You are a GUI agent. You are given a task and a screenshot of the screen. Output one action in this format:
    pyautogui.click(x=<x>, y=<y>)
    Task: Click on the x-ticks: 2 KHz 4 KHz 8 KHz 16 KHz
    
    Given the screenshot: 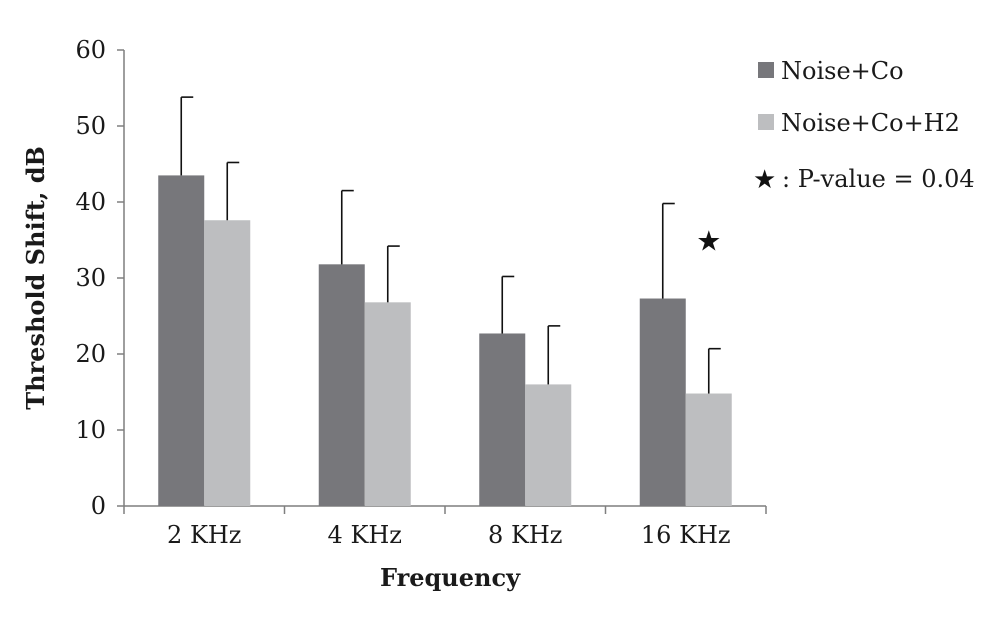 What is the action you would take?
    pyautogui.click(x=445, y=527)
    